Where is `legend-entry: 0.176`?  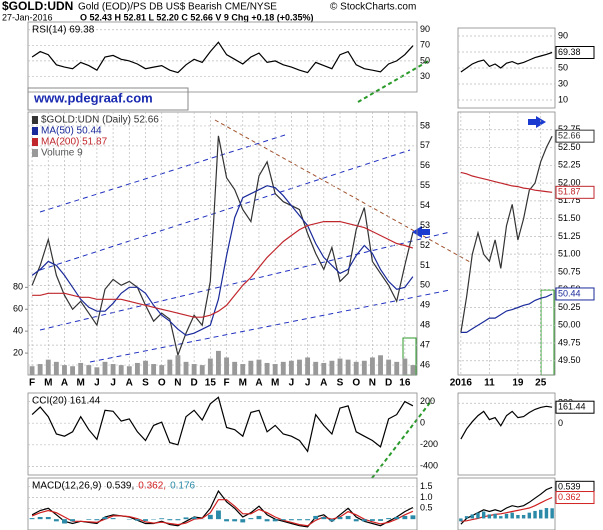 legend-entry: 0.176 is located at coordinates (182, 486).